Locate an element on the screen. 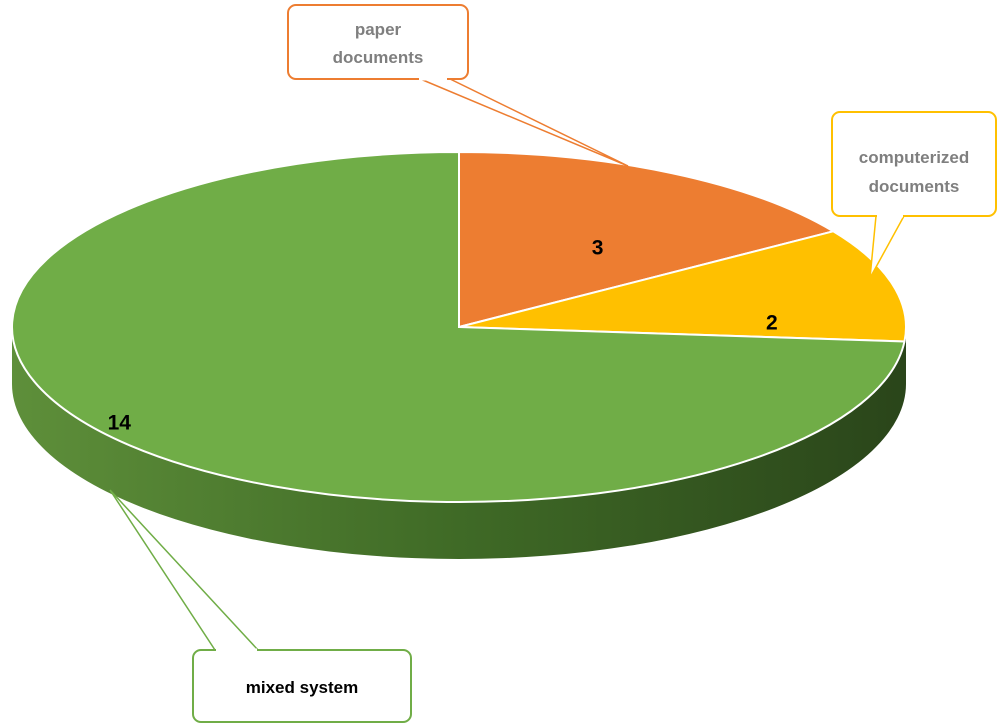  callout-computerized-documents-box is located at coordinates (914, 164).